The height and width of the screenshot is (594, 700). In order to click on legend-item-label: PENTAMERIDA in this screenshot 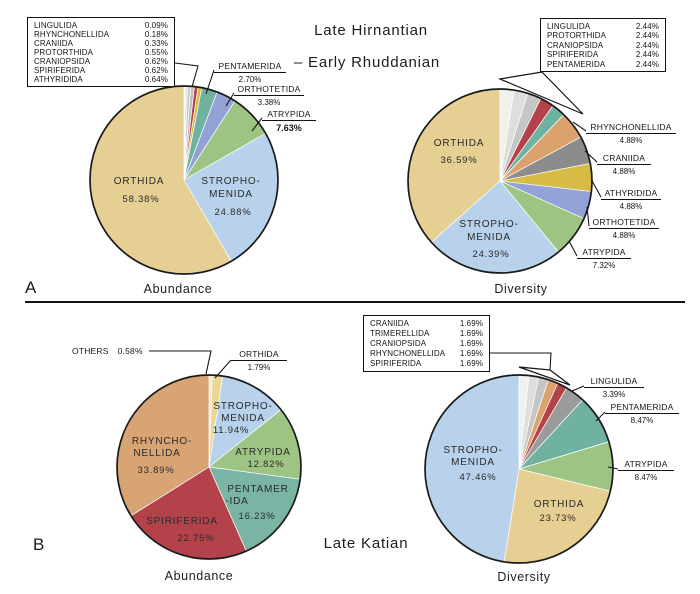, I will do `click(576, 64)`.